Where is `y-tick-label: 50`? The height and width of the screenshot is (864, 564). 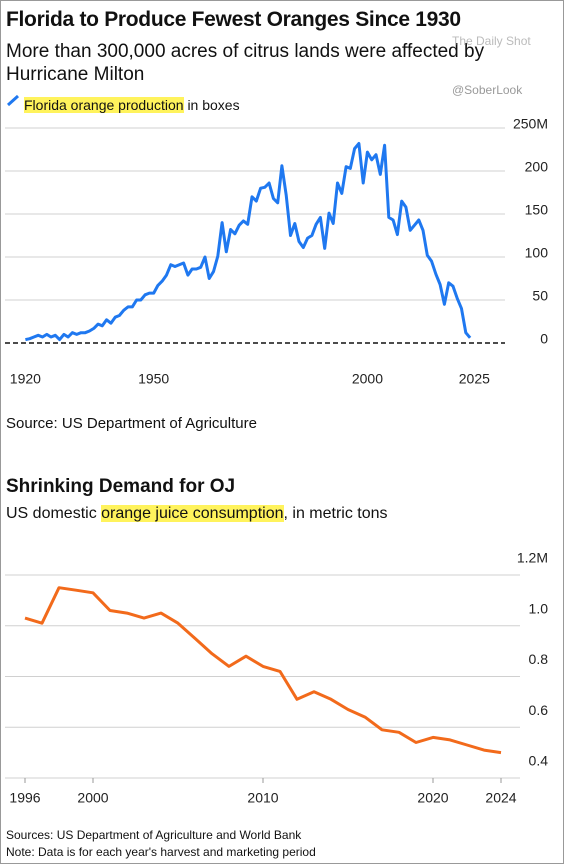
y-tick-label: 50 is located at coordinates (540, 296).